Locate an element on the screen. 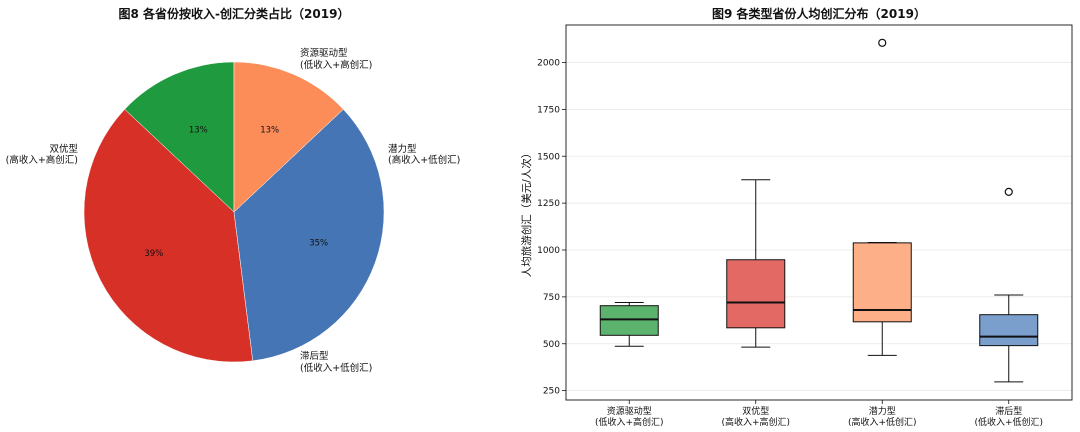 This screenshot has height=432, width=1080. pie-slice-label: 双优型 is located at coordinates (63, 149).